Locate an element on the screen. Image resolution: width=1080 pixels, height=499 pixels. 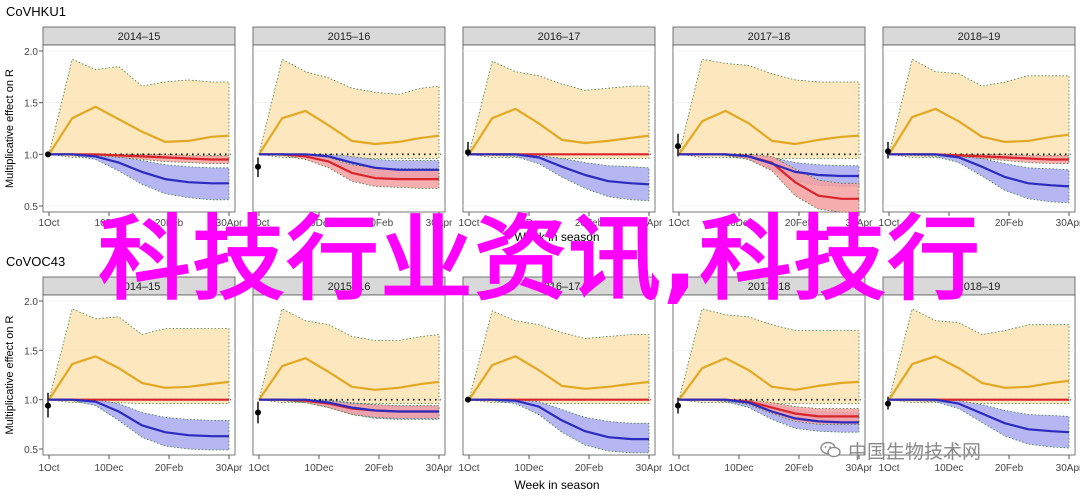
chart-title: CoVOC43 is located at coordinates (35, 261).